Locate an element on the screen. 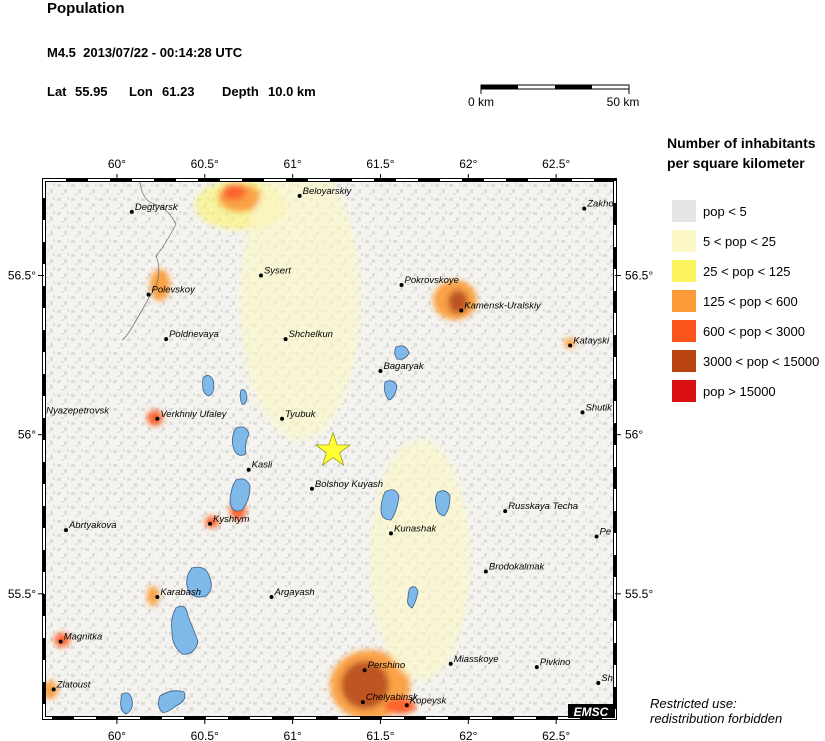 This screenshot has width=825, height=741. scale-start: 0 km is located at coordinates (481, 102).